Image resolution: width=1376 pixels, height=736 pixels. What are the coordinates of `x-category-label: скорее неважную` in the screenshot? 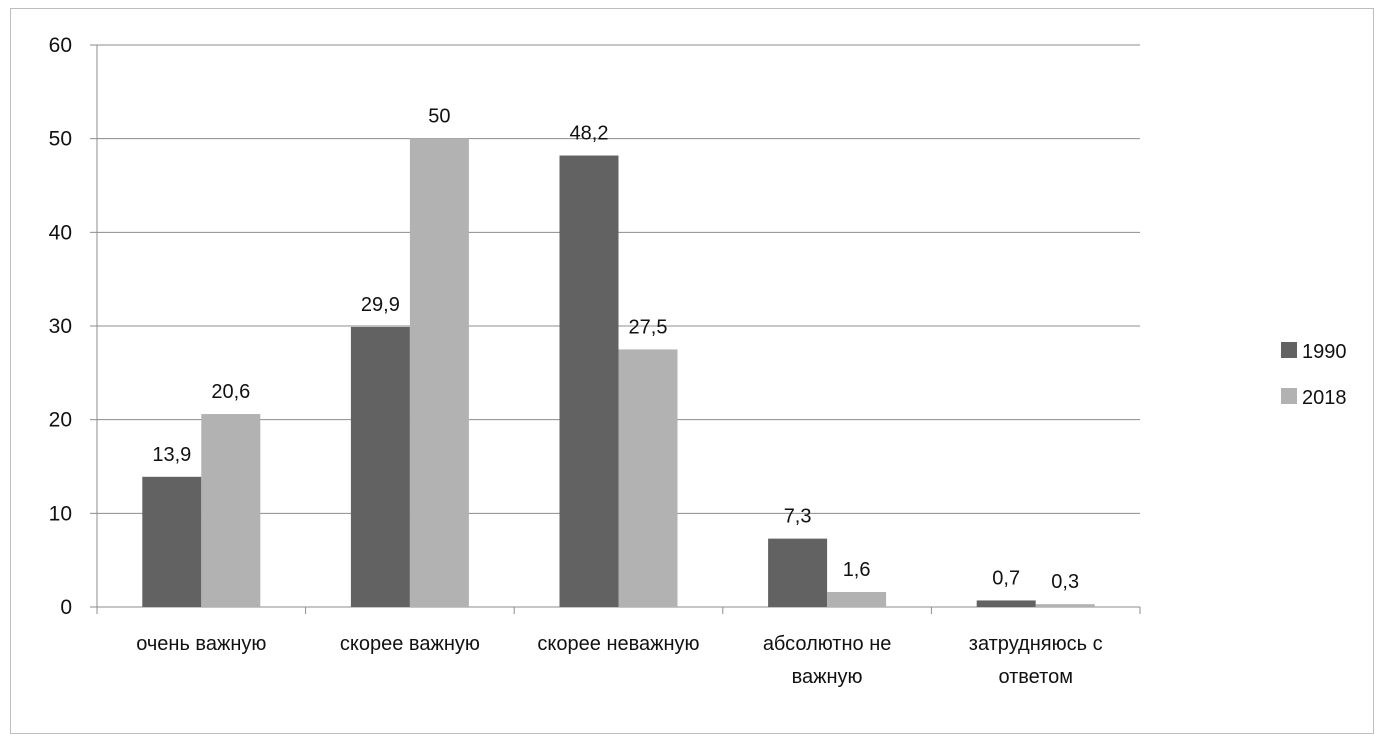 It's located at (618, 644).